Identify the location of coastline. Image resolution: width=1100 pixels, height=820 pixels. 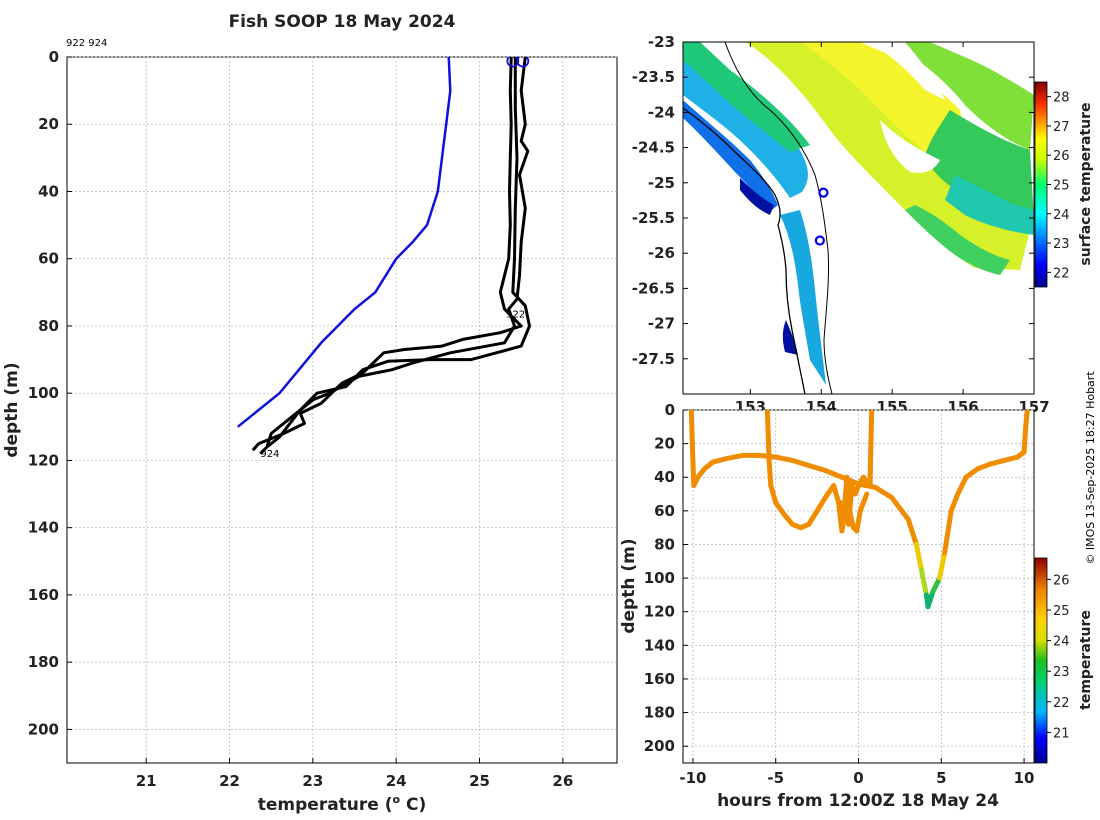
(744, 250).